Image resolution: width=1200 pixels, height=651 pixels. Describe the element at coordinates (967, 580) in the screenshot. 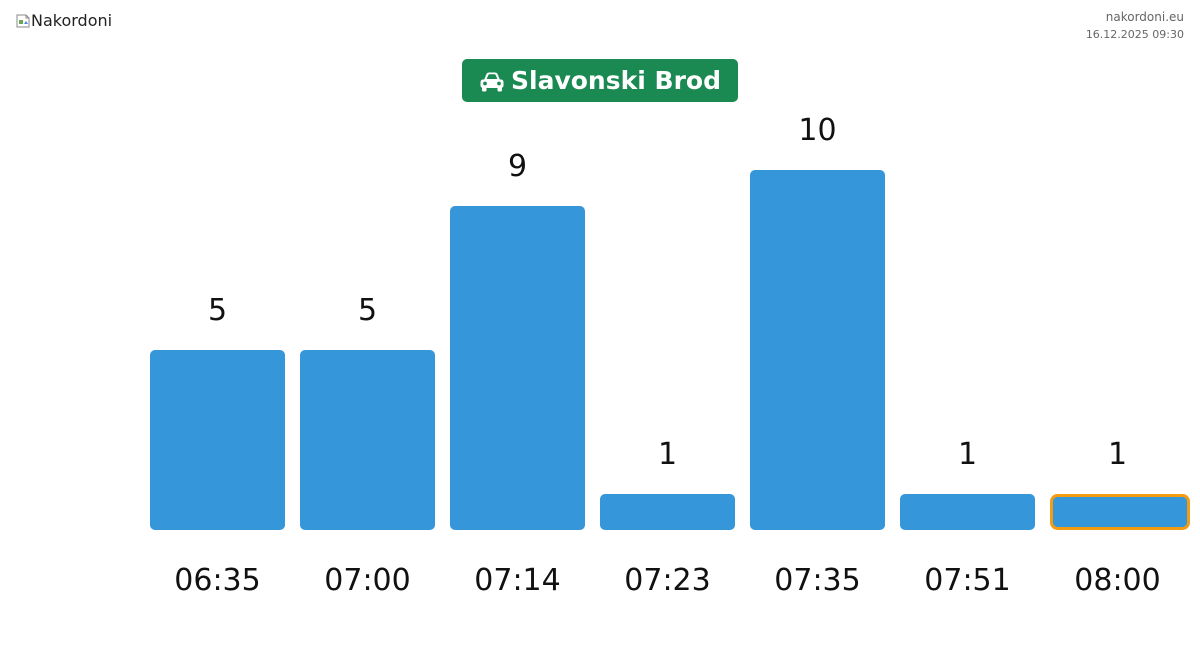

I see `x-tick-label: 07:51` at that location.